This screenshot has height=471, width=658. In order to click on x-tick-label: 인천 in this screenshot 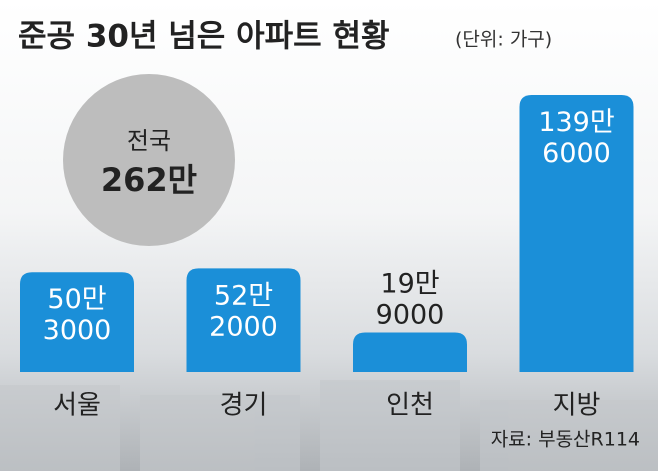, I will do `click(410, 406)`.